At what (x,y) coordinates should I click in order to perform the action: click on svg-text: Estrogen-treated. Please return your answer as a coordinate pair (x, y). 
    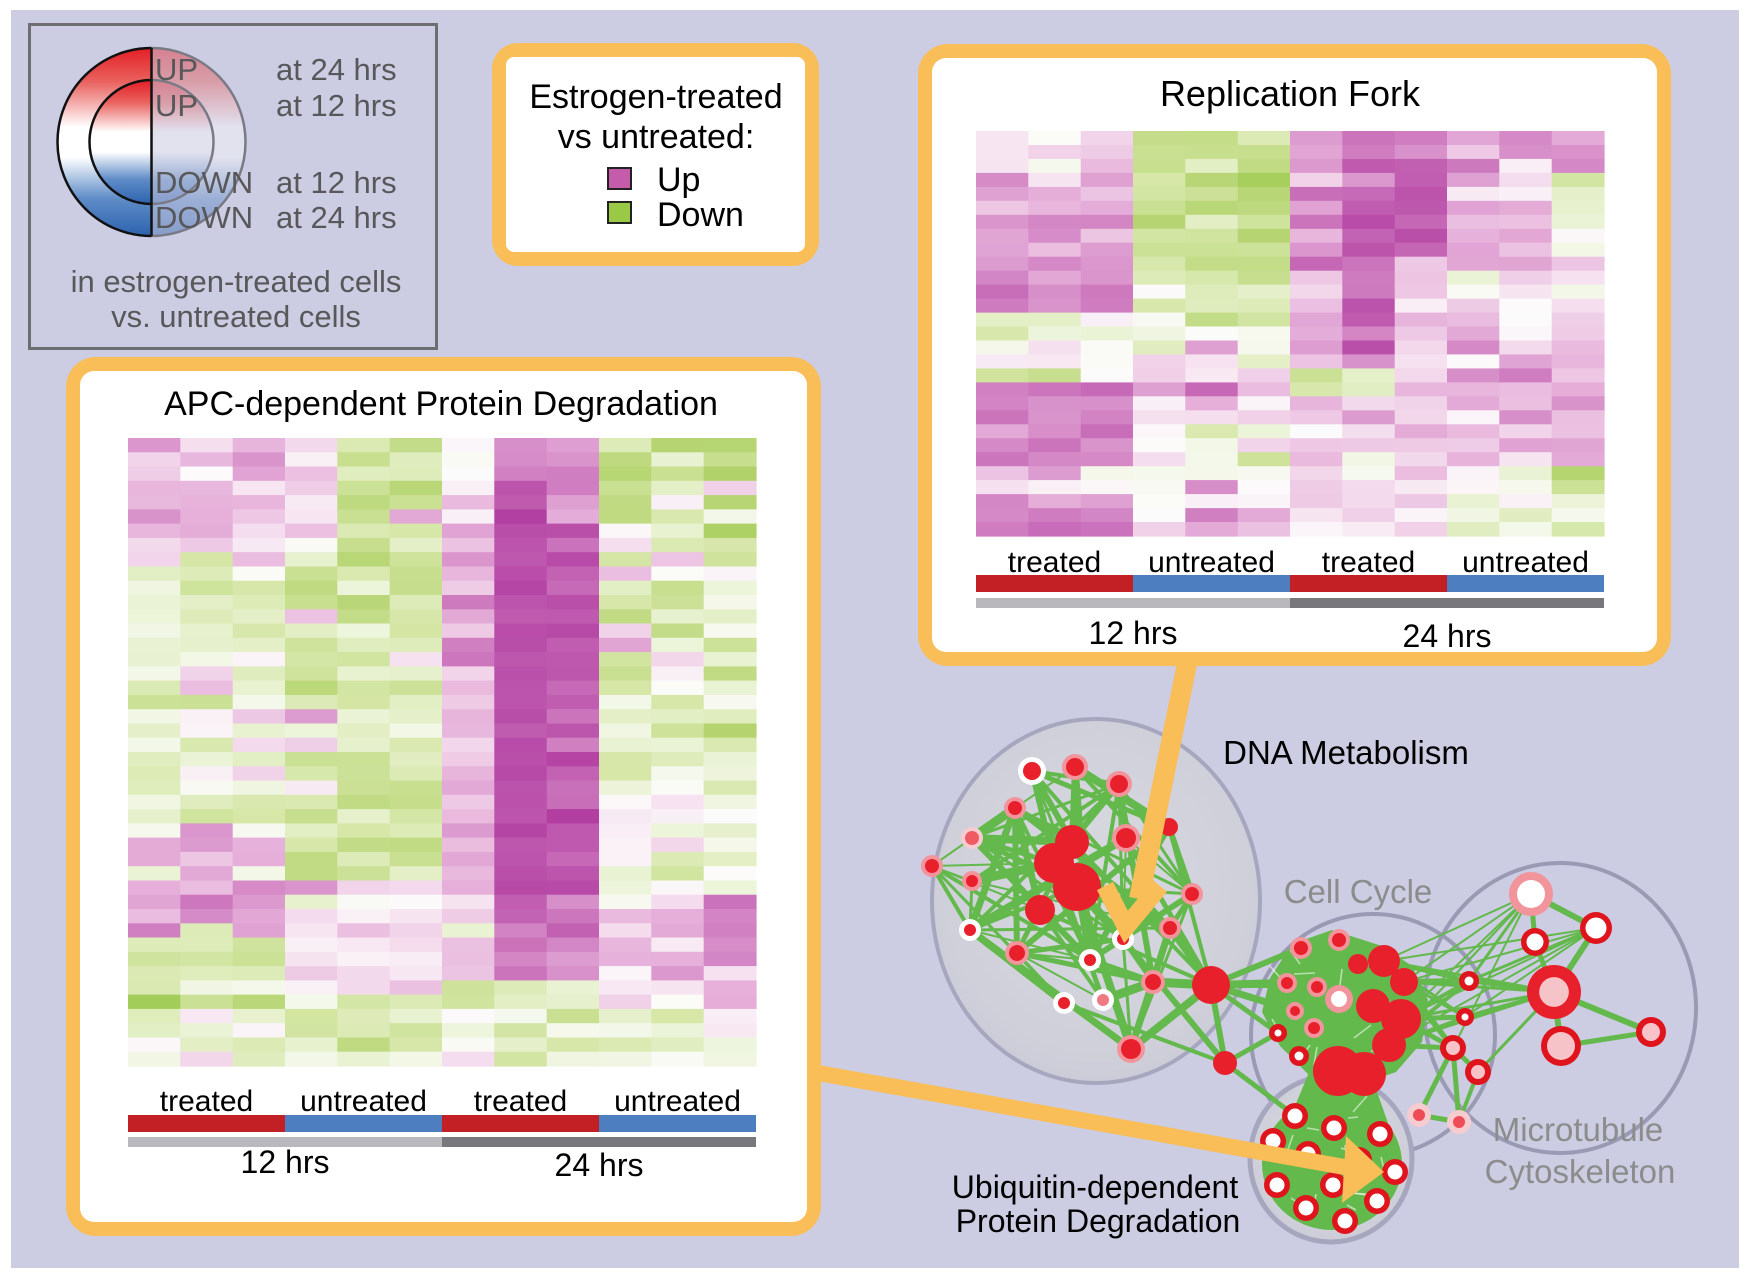
    Looking at the image, I should click on (655, 97).